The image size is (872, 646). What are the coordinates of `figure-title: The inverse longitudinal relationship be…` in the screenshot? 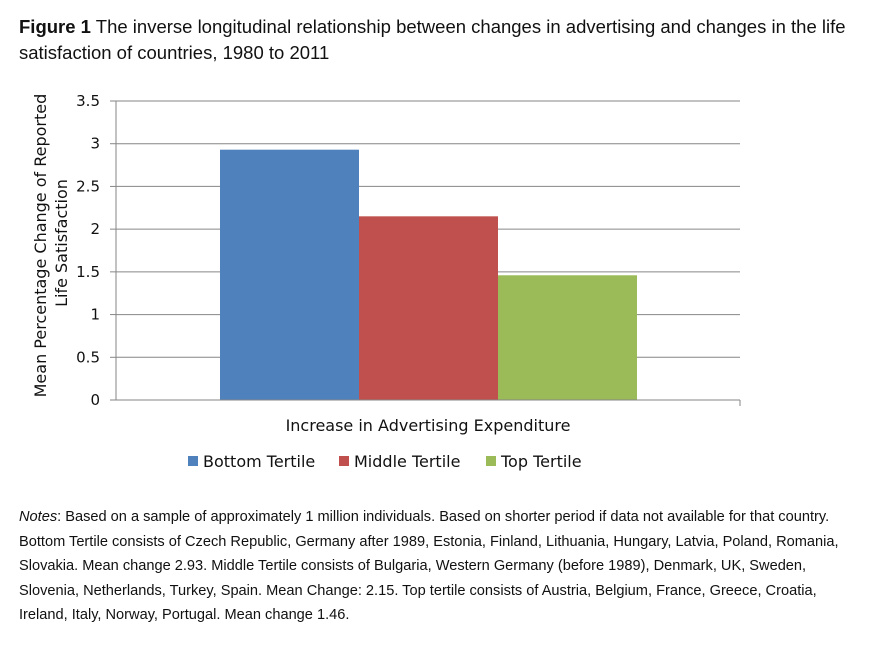 It's located at (432, 39).